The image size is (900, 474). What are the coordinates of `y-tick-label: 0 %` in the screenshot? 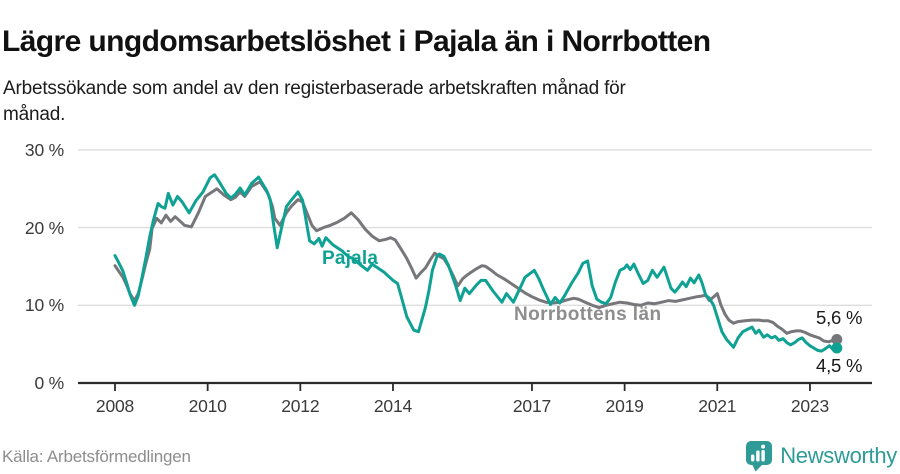 It's located at (49, 383).